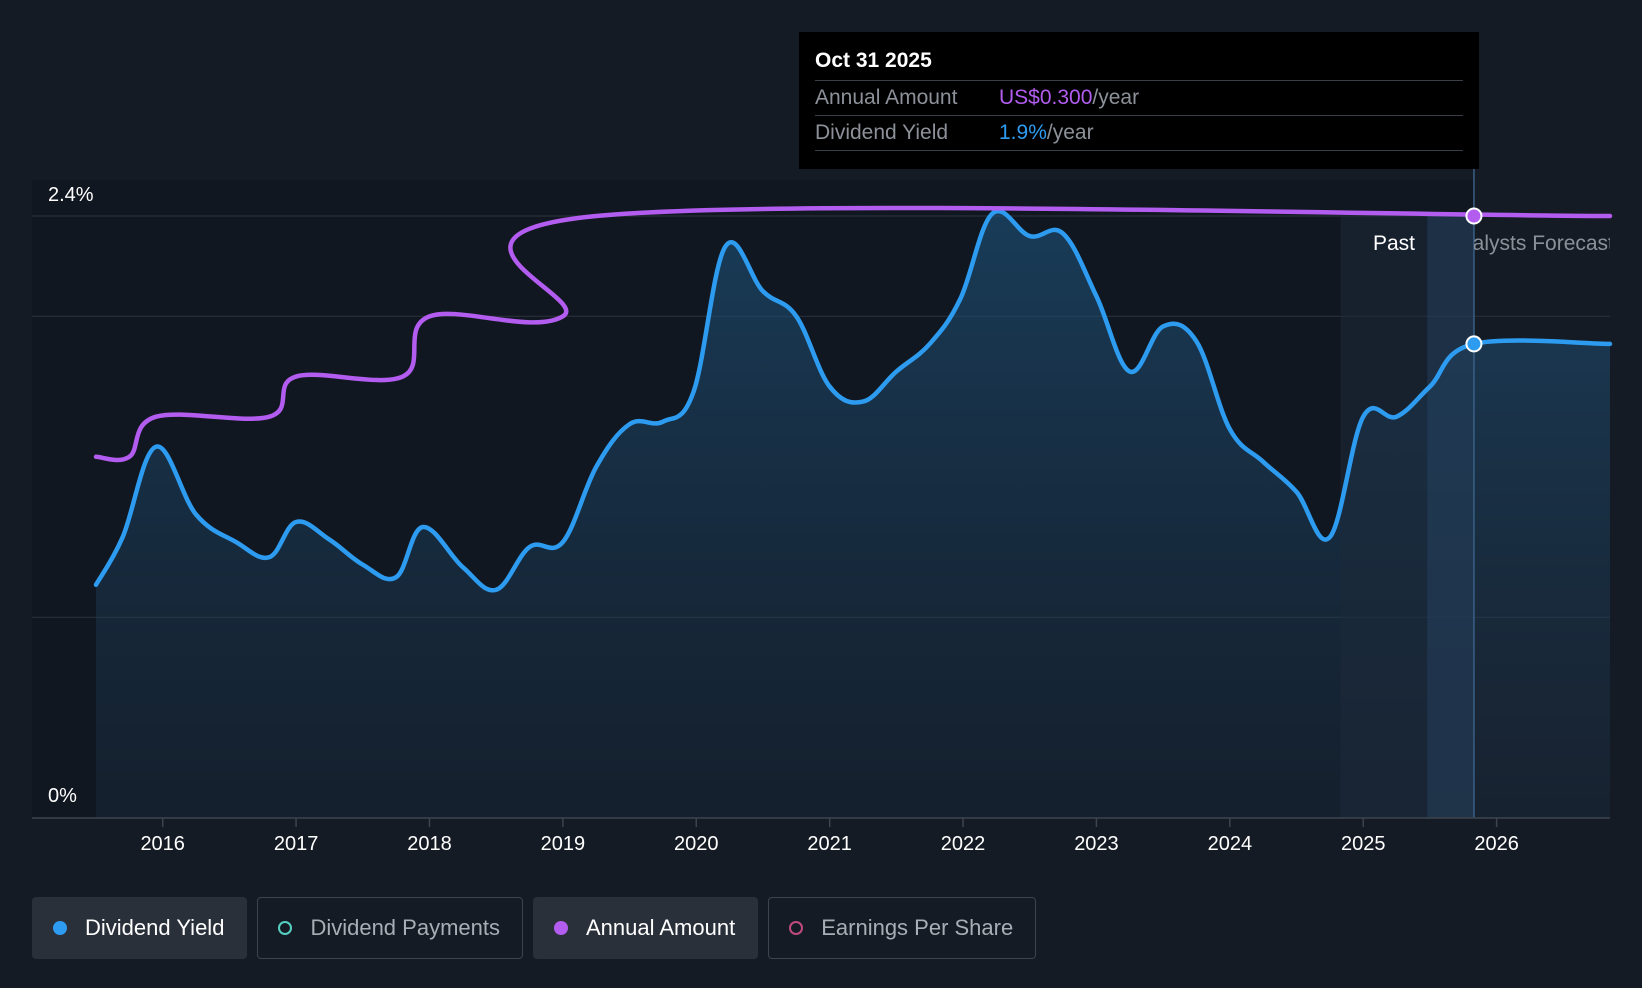 This screenshot has width=1642, height=988. What do you see at coordinates (563, 844) in the screenshot?
I see `x-tick-label: 2019` at bounding box center [563, 844].